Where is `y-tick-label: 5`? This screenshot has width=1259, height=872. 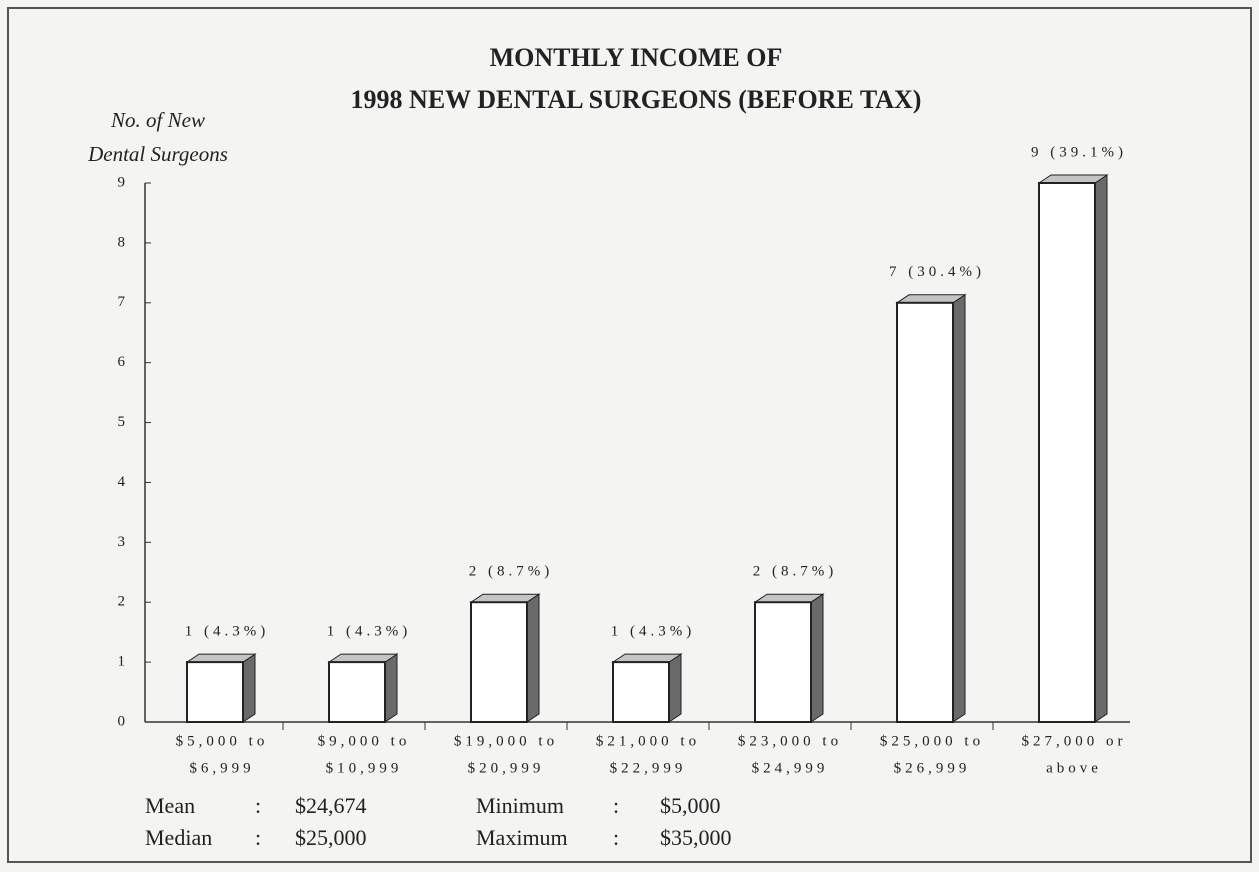
y-tick-label: 5 is located at coordinates (122, 422).